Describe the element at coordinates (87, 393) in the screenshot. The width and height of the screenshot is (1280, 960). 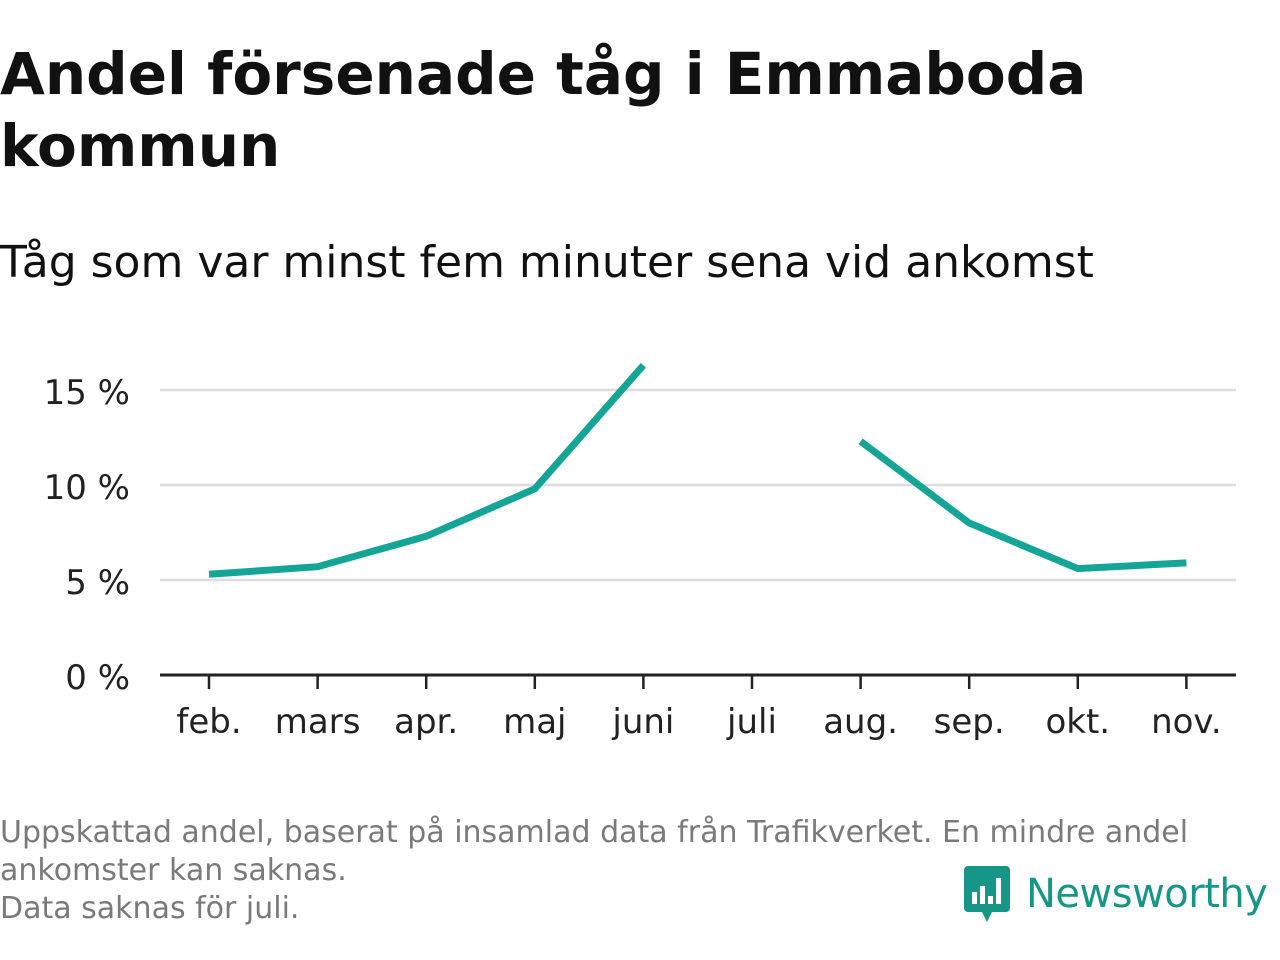
I see `y-tick-label: 15 %` at that location.